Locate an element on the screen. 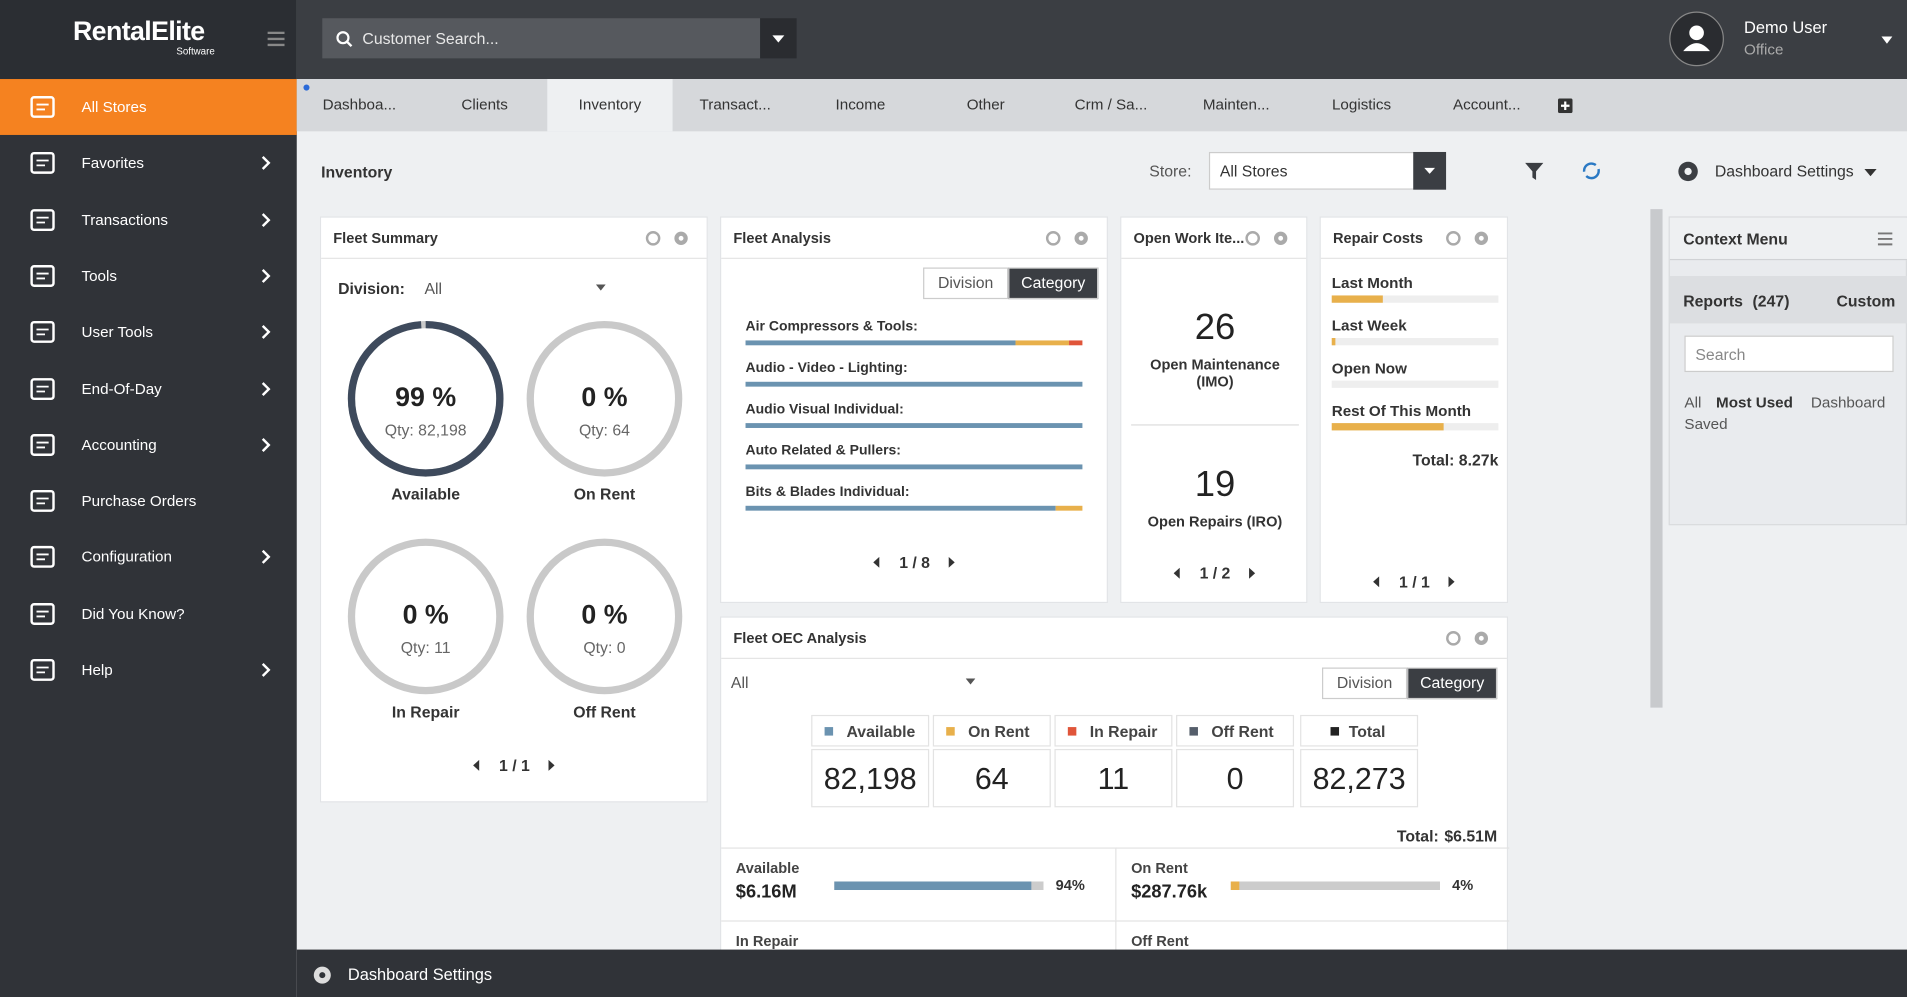 The width and height of the screenshot is (1907, 997). nav-item: All Stores is located at coordinates (148, 107).